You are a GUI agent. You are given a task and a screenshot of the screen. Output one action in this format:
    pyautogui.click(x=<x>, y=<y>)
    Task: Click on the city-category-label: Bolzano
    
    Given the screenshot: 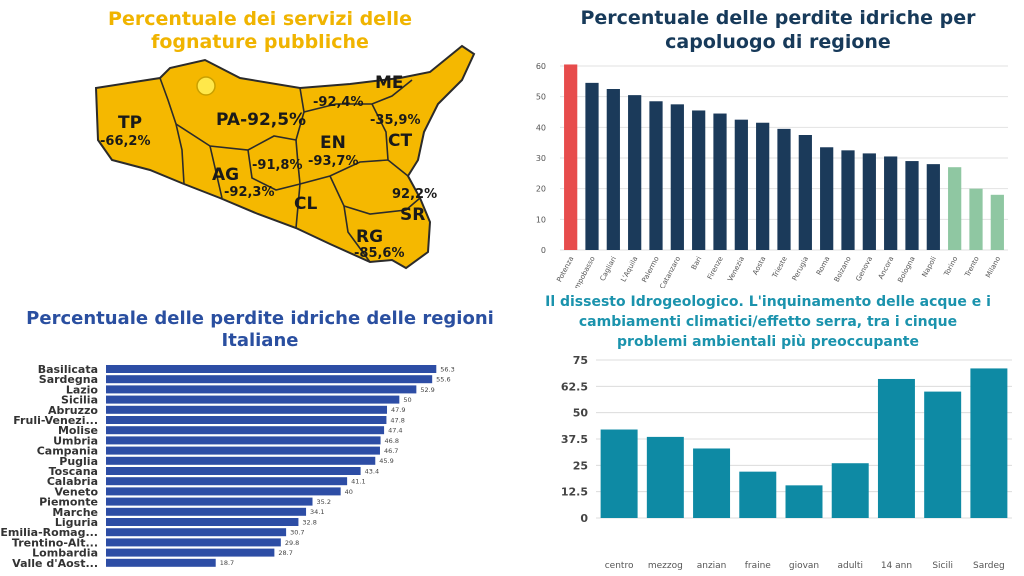 What is the action you would take?
    pyautogui.click(x=843, y=269)
    